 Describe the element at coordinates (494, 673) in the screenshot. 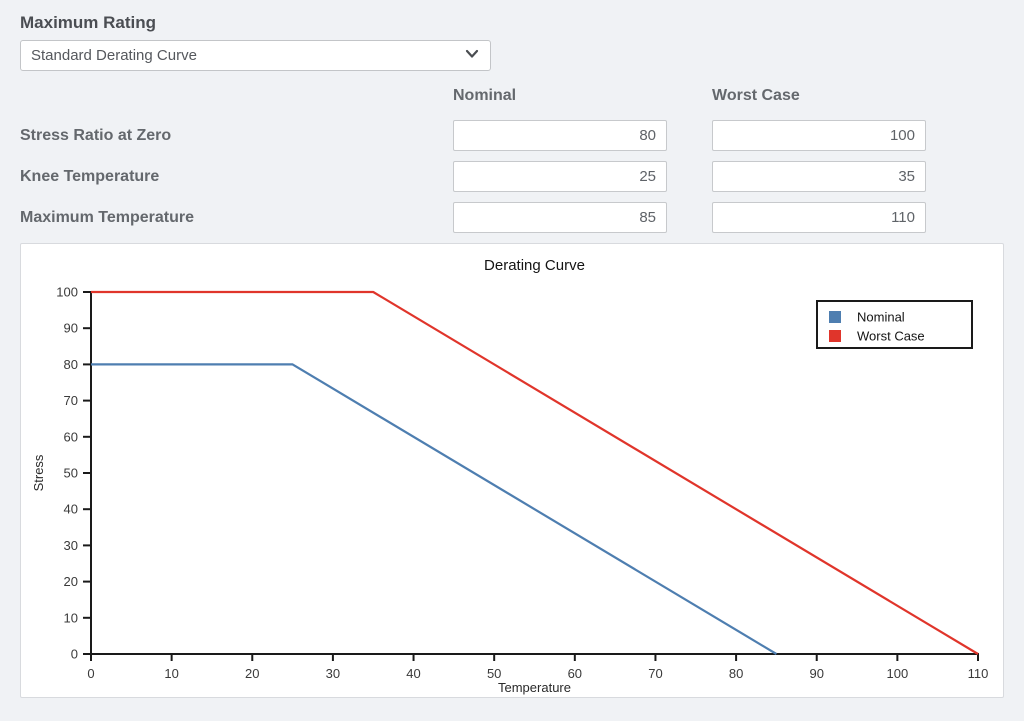

I see `x-tick-label: 50` at that location.